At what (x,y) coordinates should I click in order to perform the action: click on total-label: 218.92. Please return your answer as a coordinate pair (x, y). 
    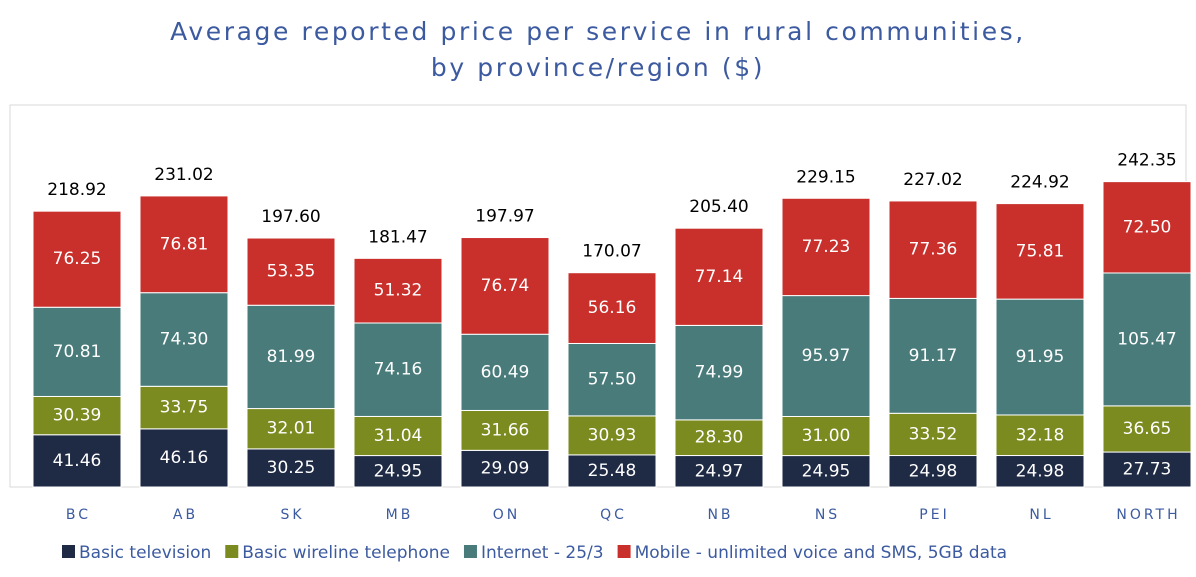
    Looking at the image, I should click on (76, 190).